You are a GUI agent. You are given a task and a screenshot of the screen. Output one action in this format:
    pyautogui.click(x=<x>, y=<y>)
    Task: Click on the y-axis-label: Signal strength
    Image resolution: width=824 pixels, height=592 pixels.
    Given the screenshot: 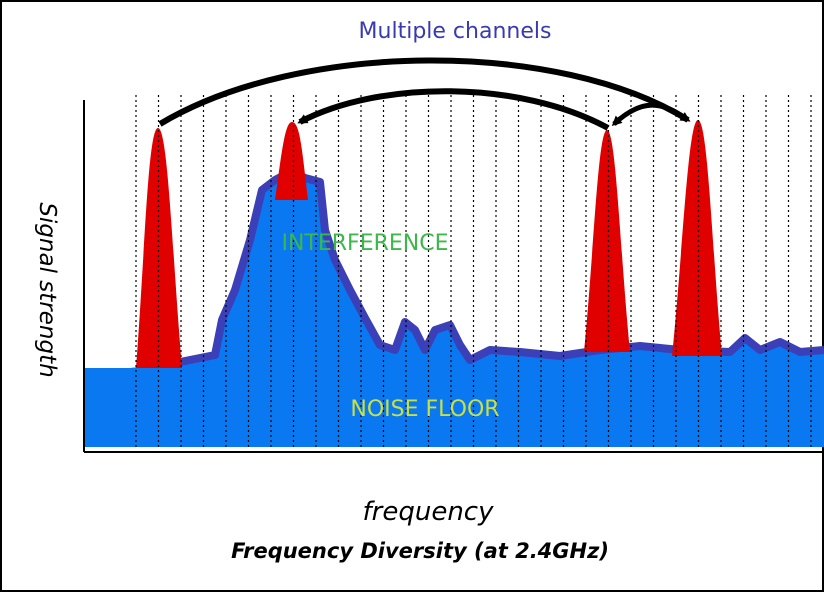 What is the action you would take?
    pyautogui.click(x=47, y=289)
    